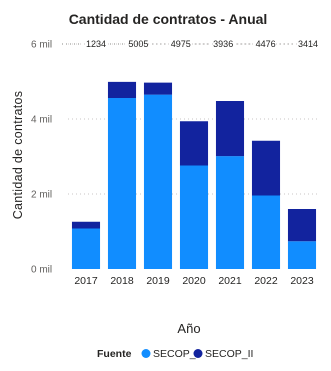  Describe the element at coordinates (41, 195) in the screenshot. I see `y-tick-label: 2 mil` at that location.